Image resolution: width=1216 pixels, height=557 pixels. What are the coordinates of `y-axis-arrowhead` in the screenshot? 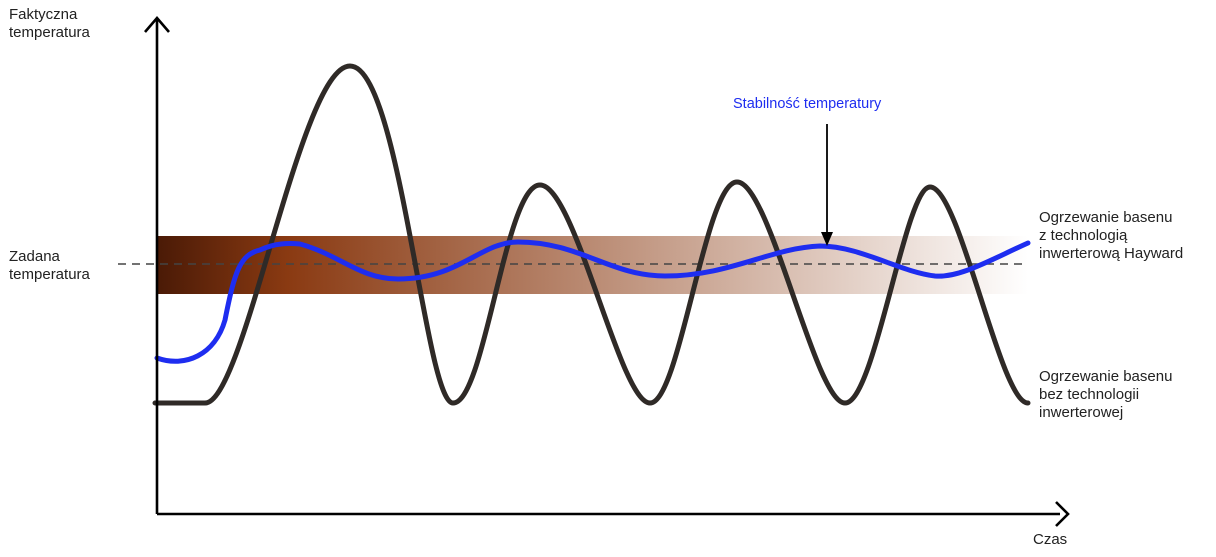 It's located at (157, 24).